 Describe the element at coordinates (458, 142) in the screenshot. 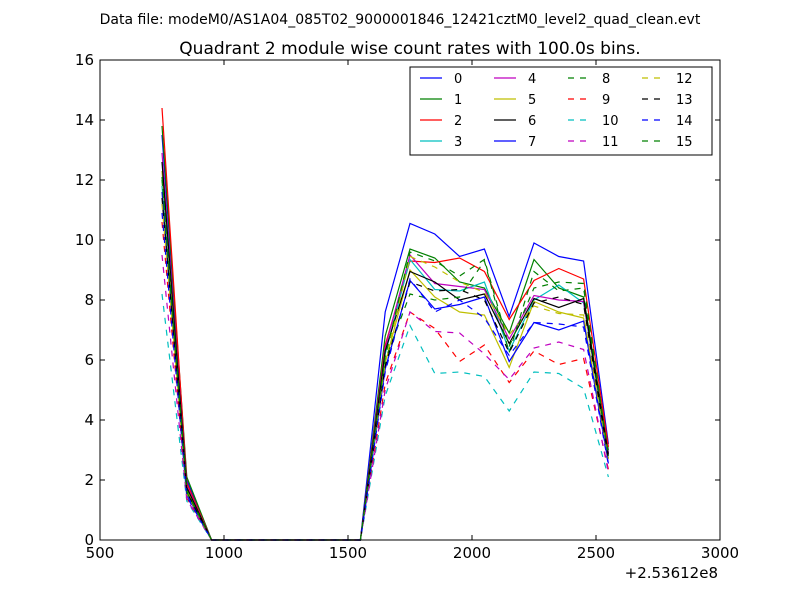

I see `legend-label-3: 3` at that location.